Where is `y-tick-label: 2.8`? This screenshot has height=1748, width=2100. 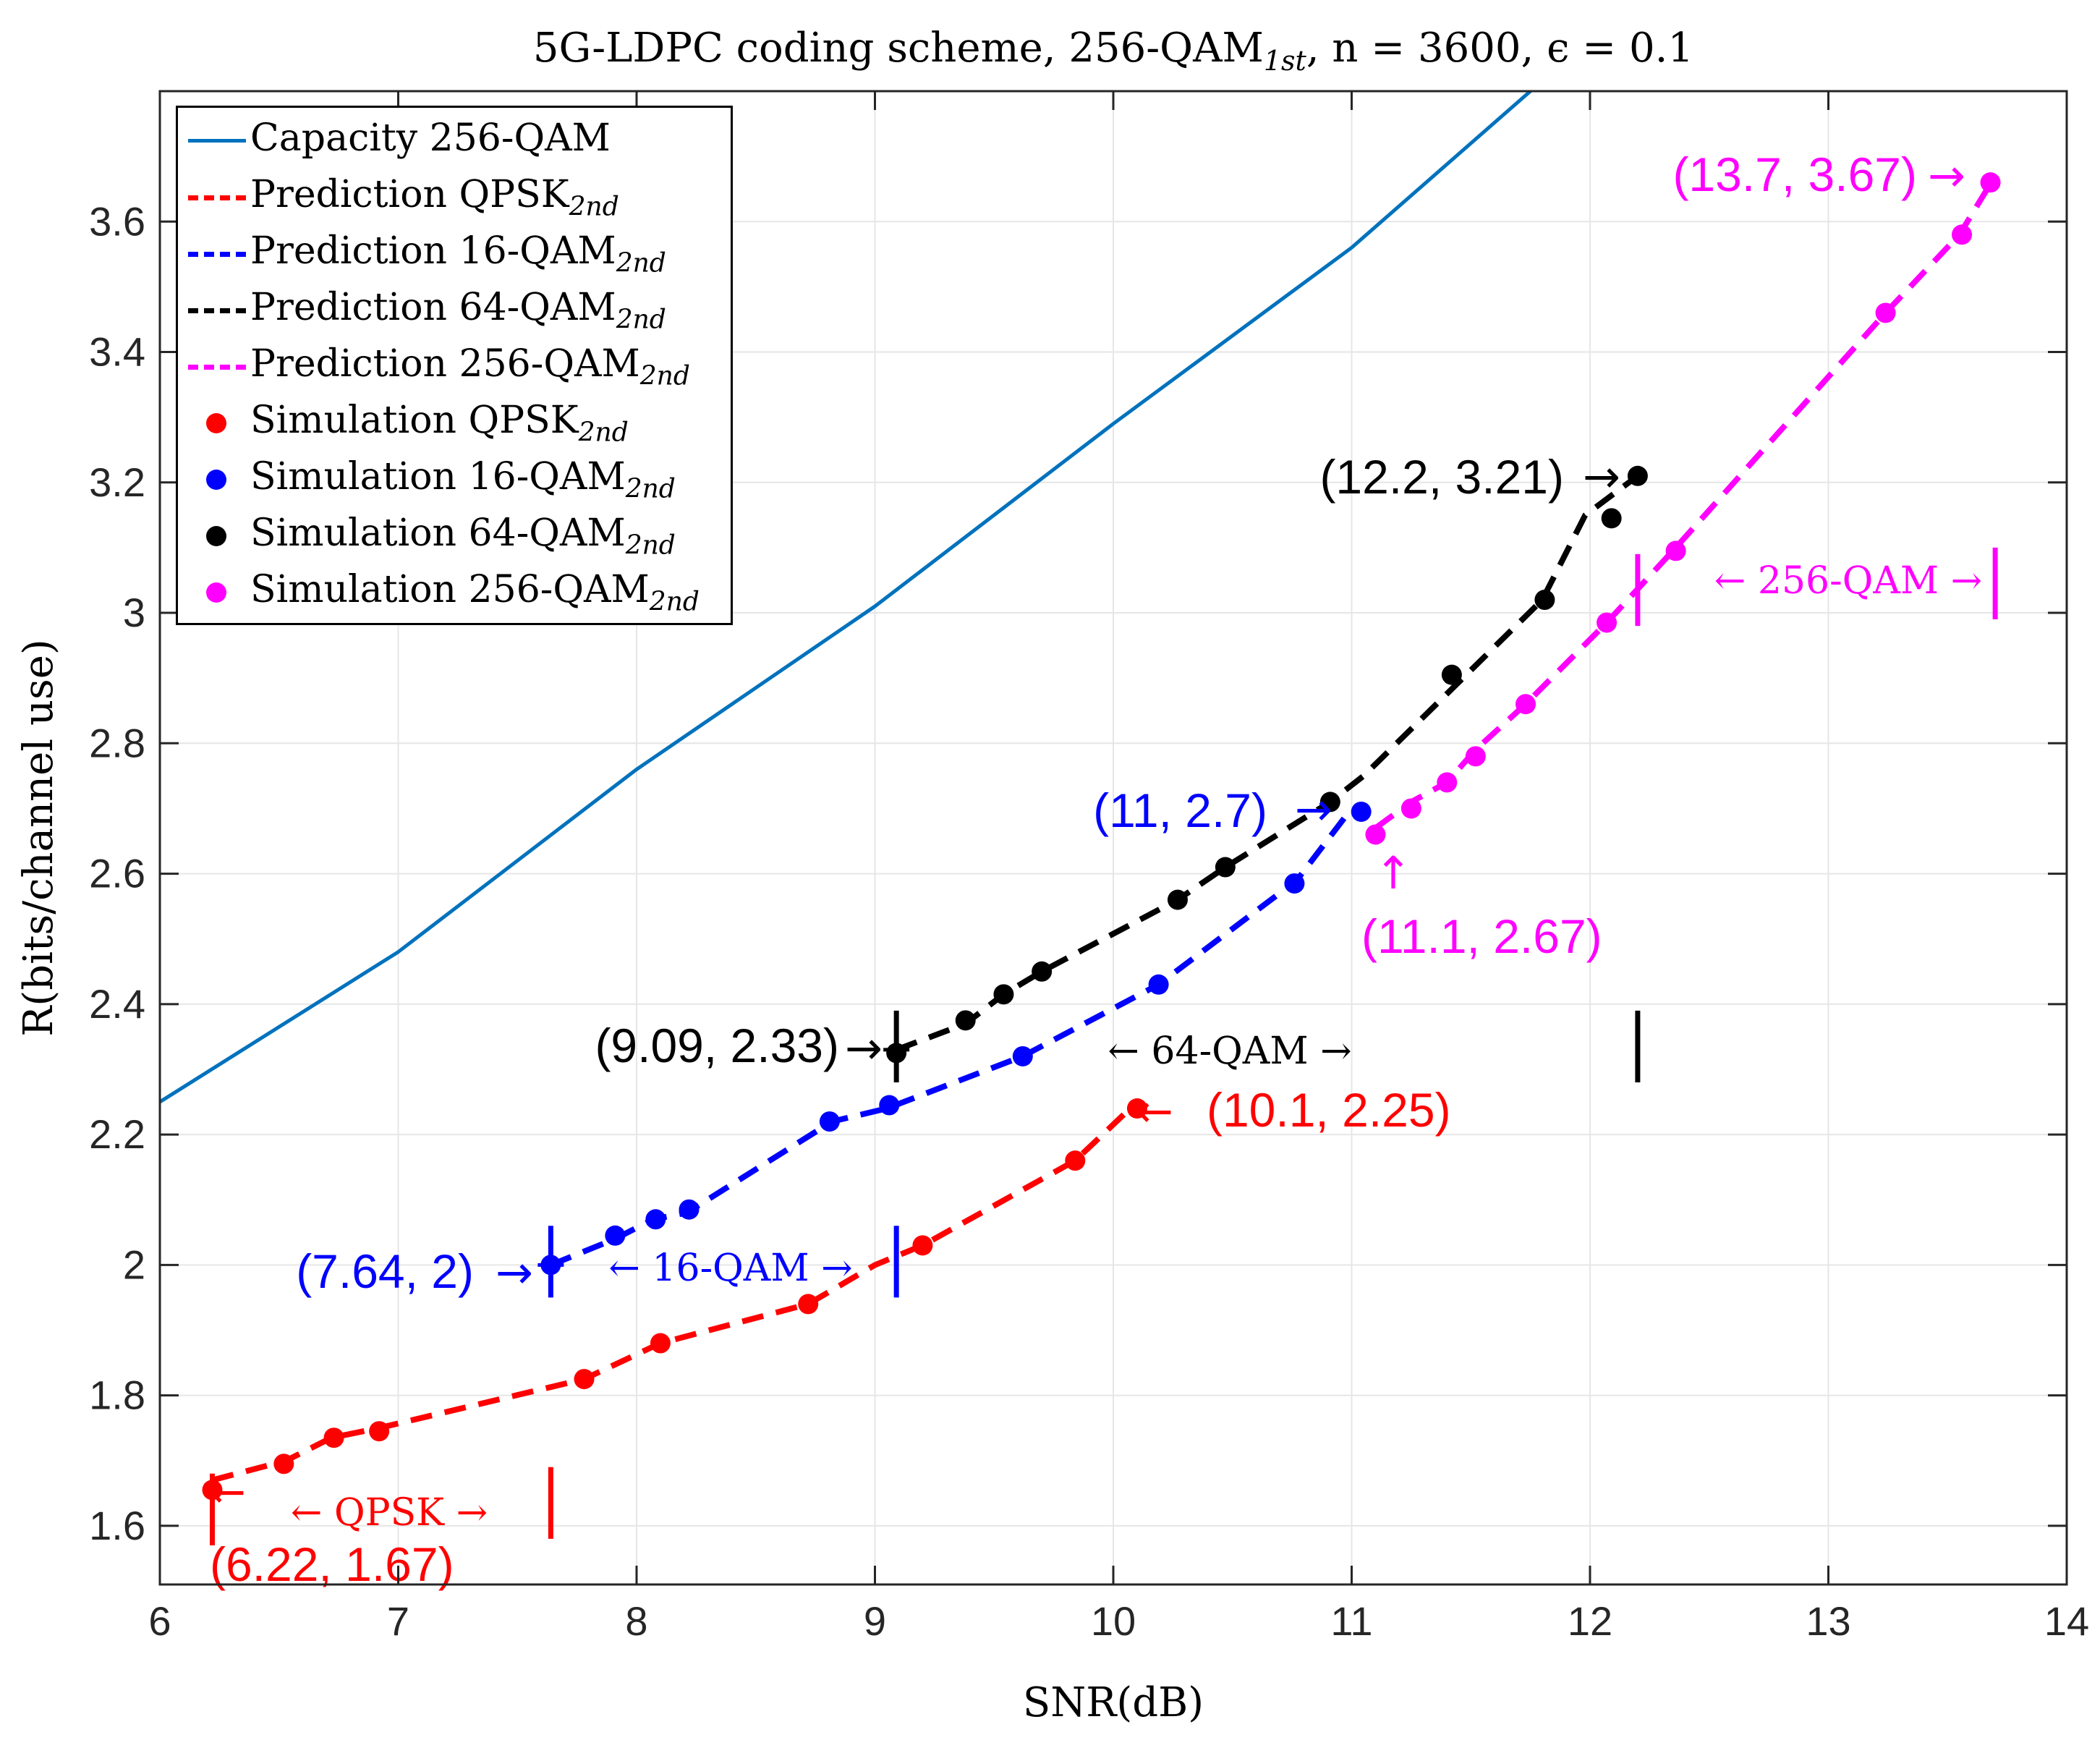
y-tick-label: 2.8 is located at coordinates (117, 742).